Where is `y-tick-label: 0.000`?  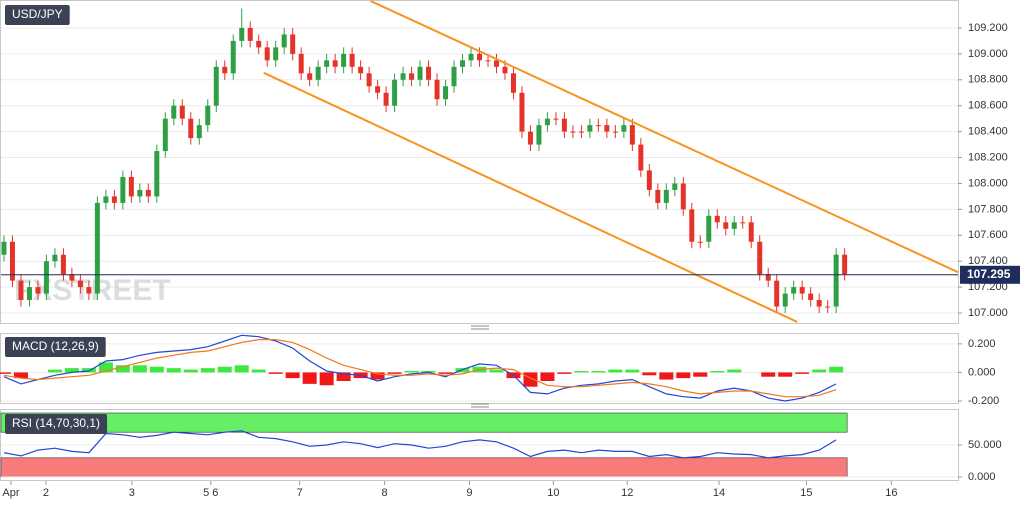
y-tick-label: 0.000 is located at coordinates (982, 477).